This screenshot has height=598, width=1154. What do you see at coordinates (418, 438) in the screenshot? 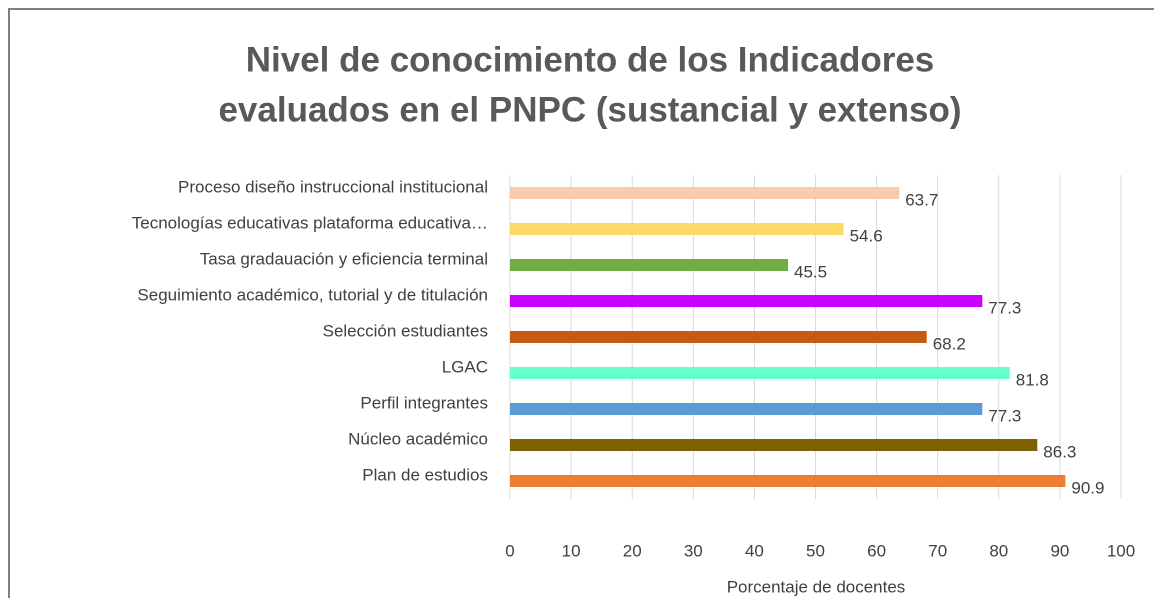
I see `y-tick-label: Núcleo académico` at bounding box center [418, 438].